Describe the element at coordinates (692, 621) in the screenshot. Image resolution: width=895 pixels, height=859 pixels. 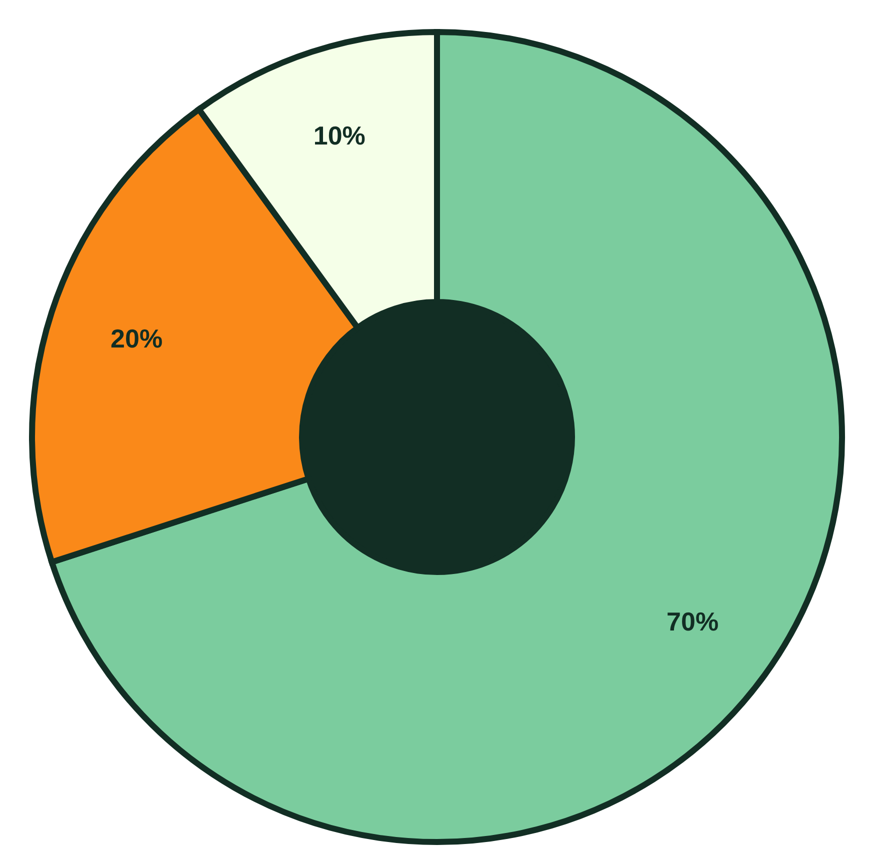
I see `data-label: 70%` at that location.